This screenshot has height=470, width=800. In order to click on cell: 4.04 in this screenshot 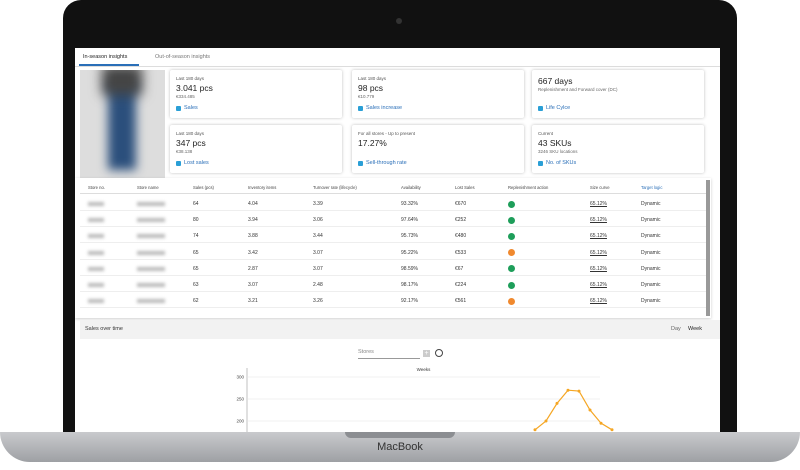, I will do `click(253, 204)`.